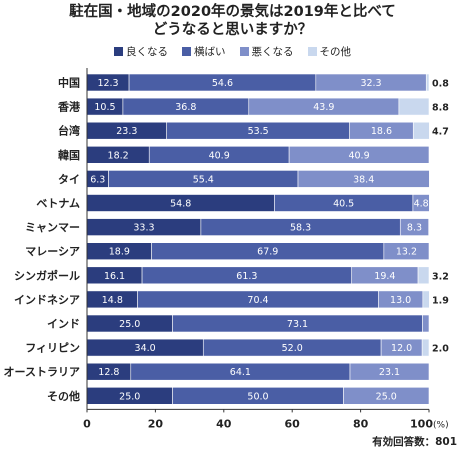 This screenshot has height=455, width=465. I want to click on category-label-5: ベトナム, so click(58, 203).